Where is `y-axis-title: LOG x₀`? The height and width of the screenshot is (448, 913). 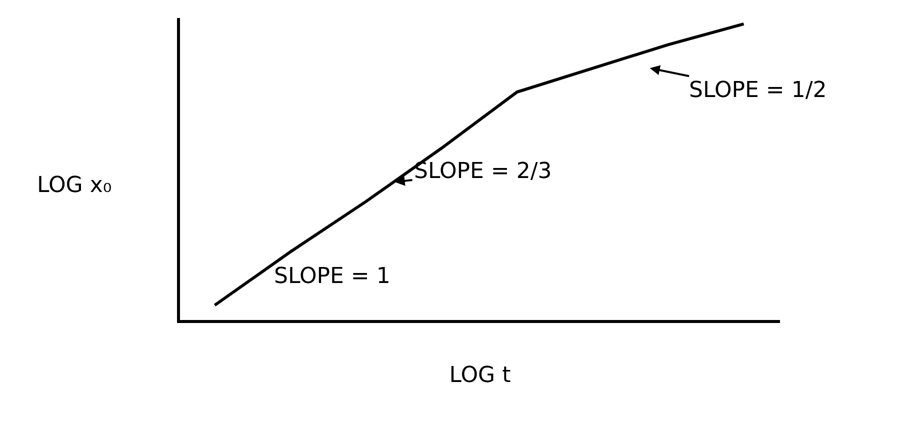 y-axis-title: LOG x₀ is located at coordinates (74, 185).